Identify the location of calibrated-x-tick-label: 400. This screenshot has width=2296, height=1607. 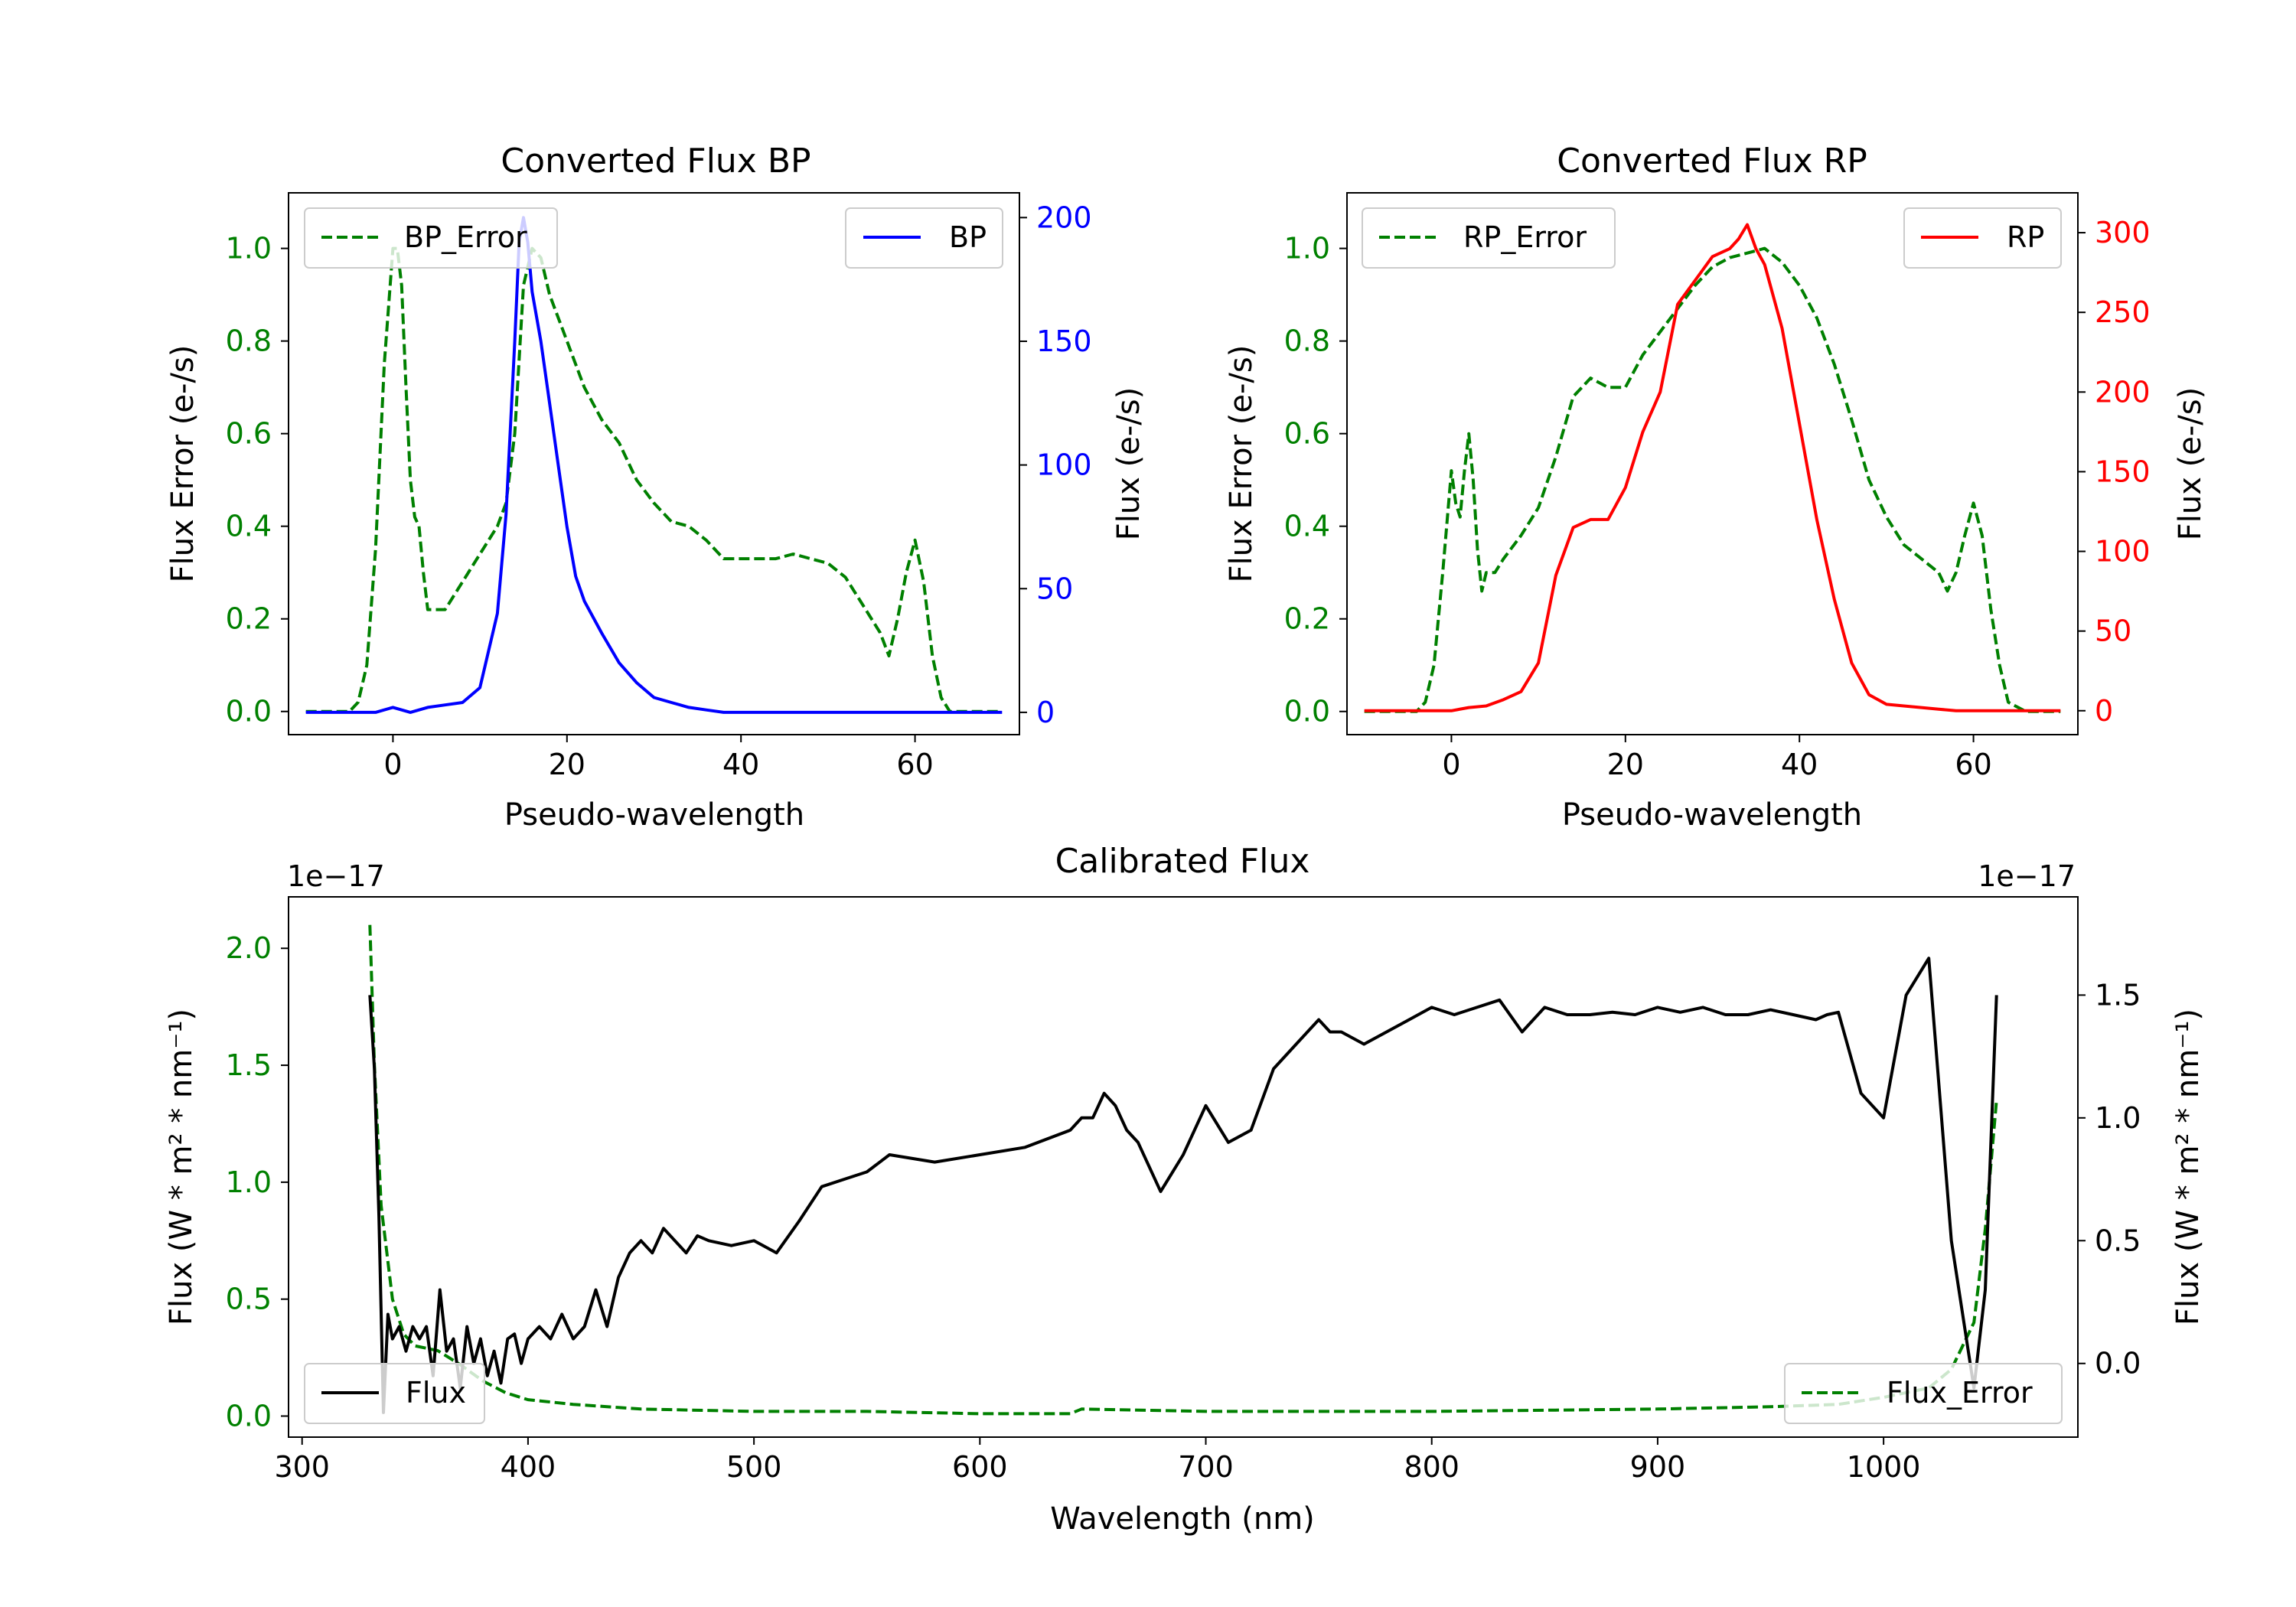
(528, 1467).